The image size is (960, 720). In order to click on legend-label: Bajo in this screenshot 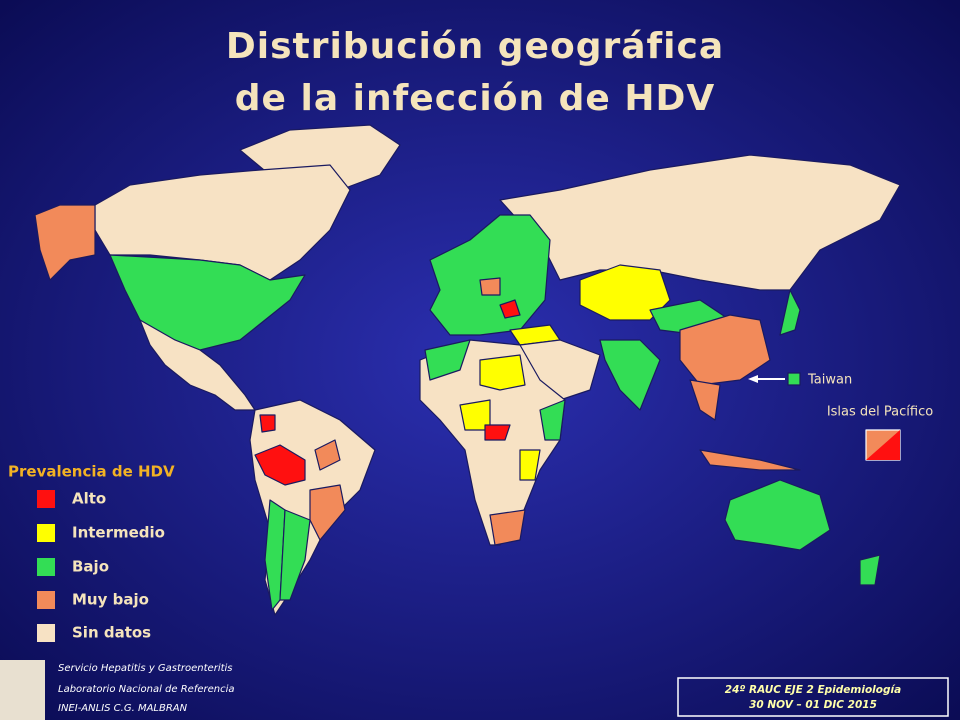, I will do `click(90, 567)`.